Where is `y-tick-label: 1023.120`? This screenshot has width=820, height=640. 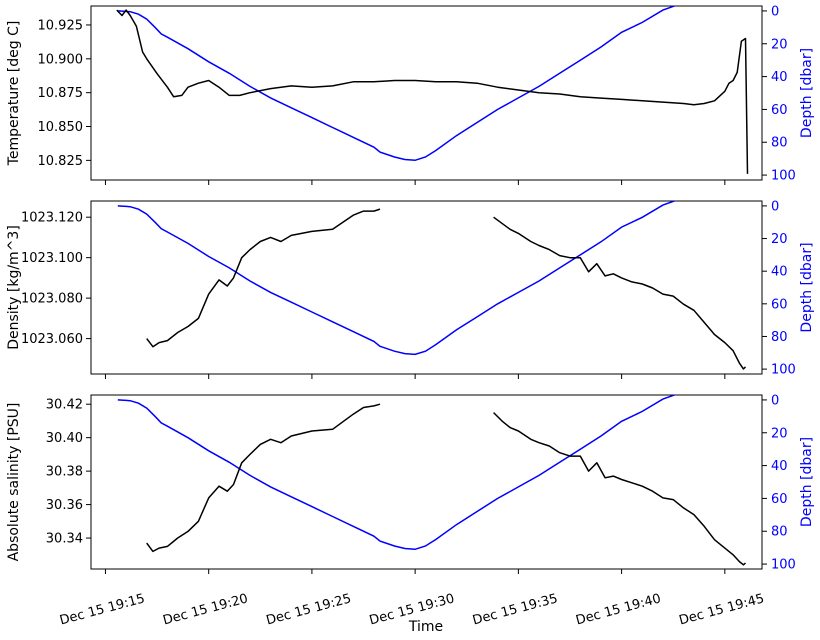
y-tick-label: 1023.120 is located at coordinates (52, 218).